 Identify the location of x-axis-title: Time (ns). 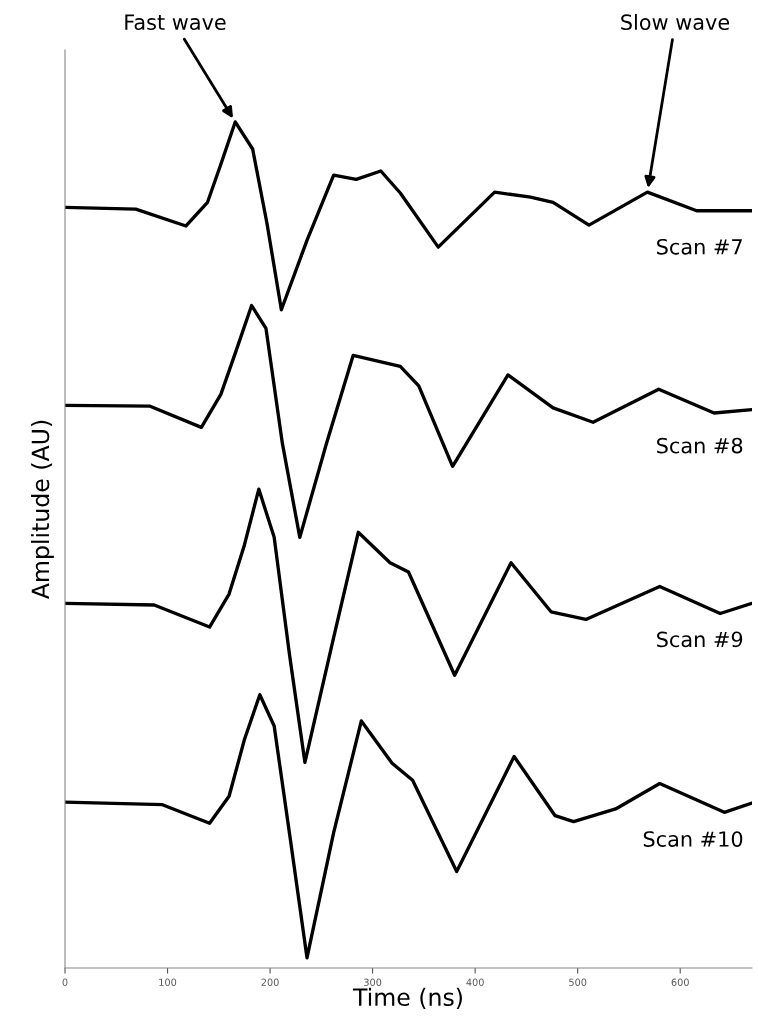
(407, 998).